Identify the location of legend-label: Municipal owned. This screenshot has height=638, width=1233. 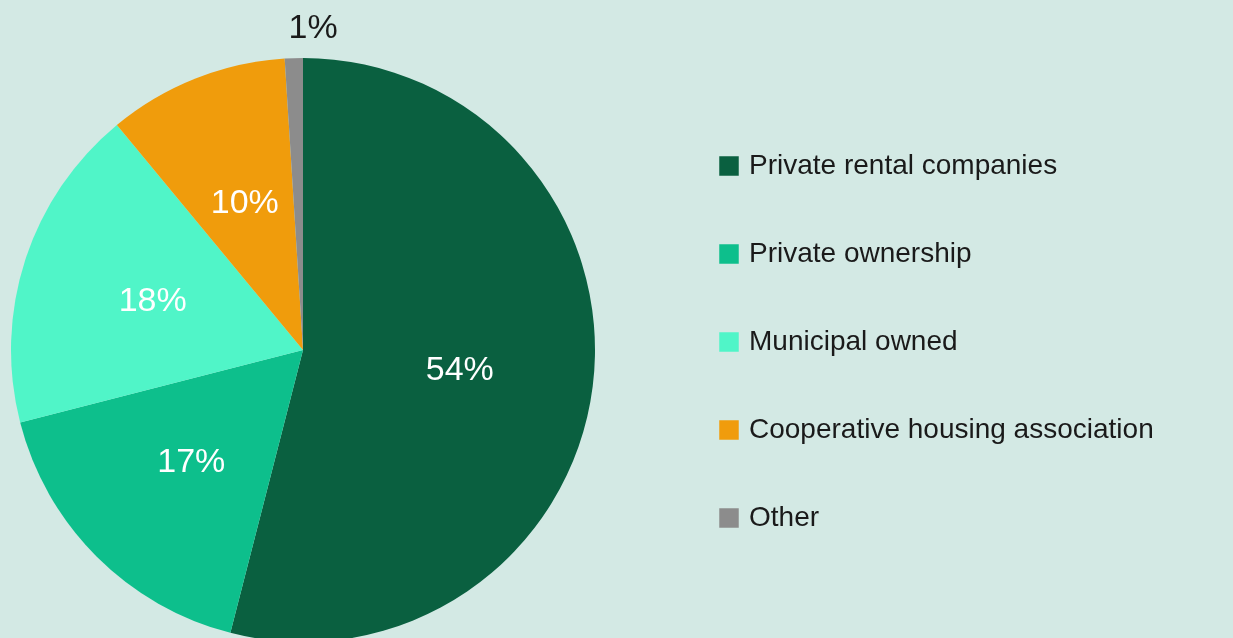
(853, 340).